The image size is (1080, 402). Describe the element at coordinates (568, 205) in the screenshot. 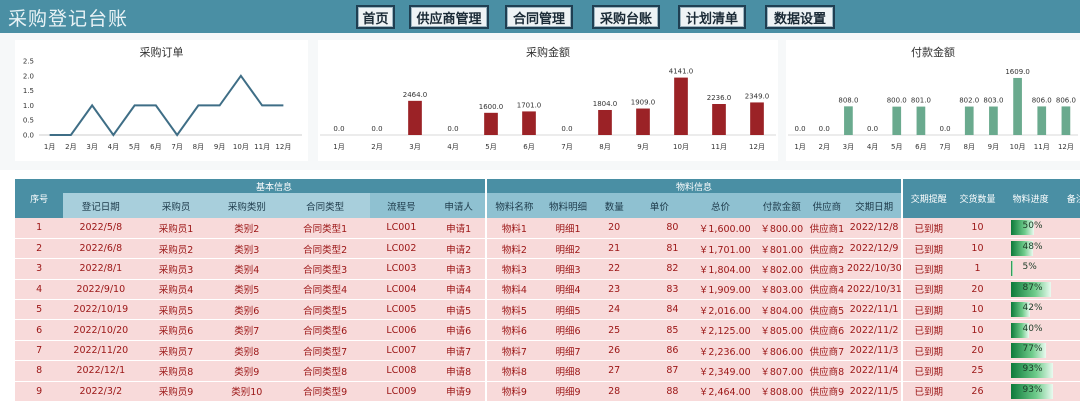

I see `col-header: 物料明细` at that location.